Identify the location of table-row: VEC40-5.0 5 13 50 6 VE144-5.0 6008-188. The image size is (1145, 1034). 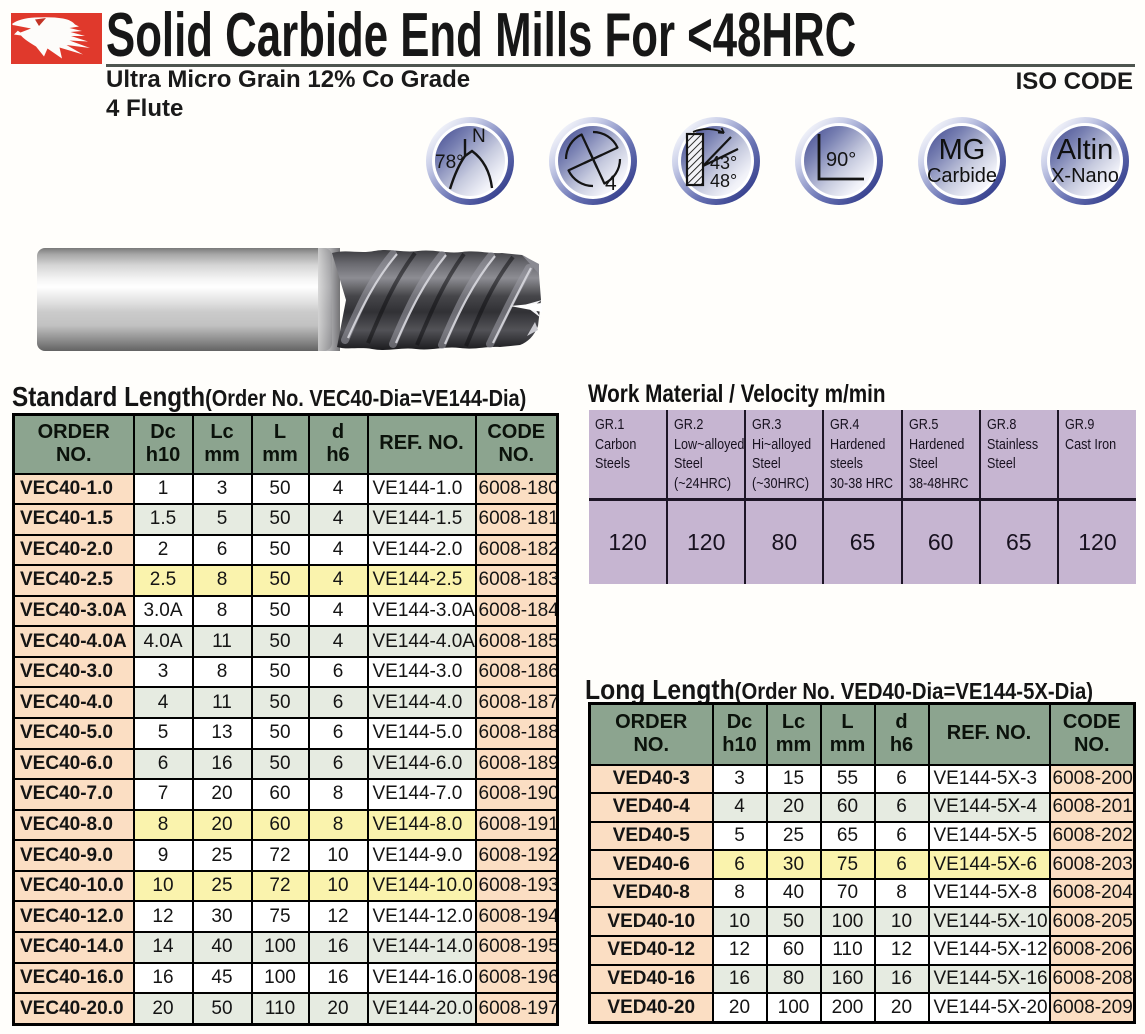
(285, 733).